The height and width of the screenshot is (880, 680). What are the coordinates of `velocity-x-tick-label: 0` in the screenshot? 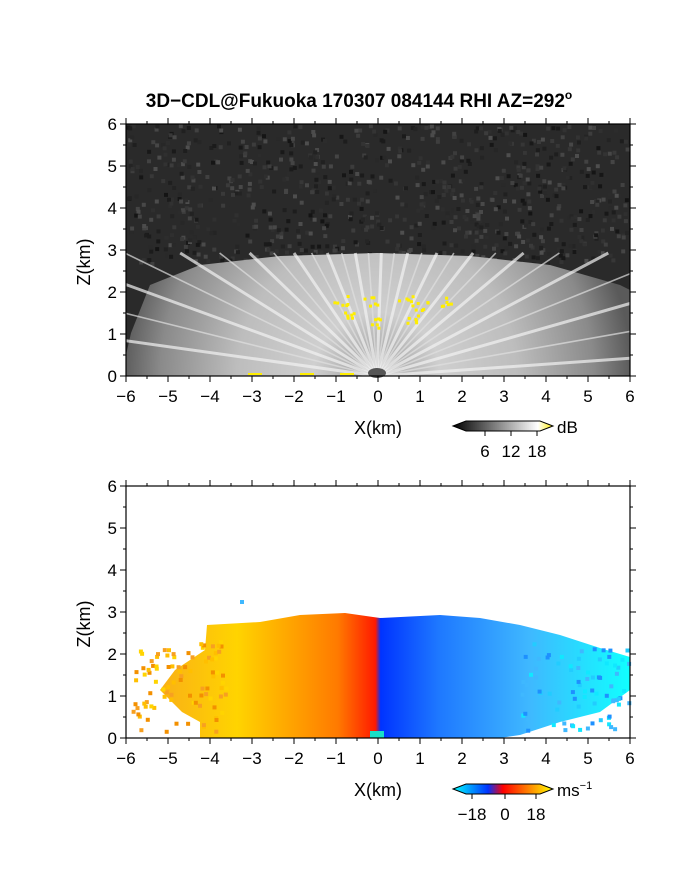 It's located at (377, 758).